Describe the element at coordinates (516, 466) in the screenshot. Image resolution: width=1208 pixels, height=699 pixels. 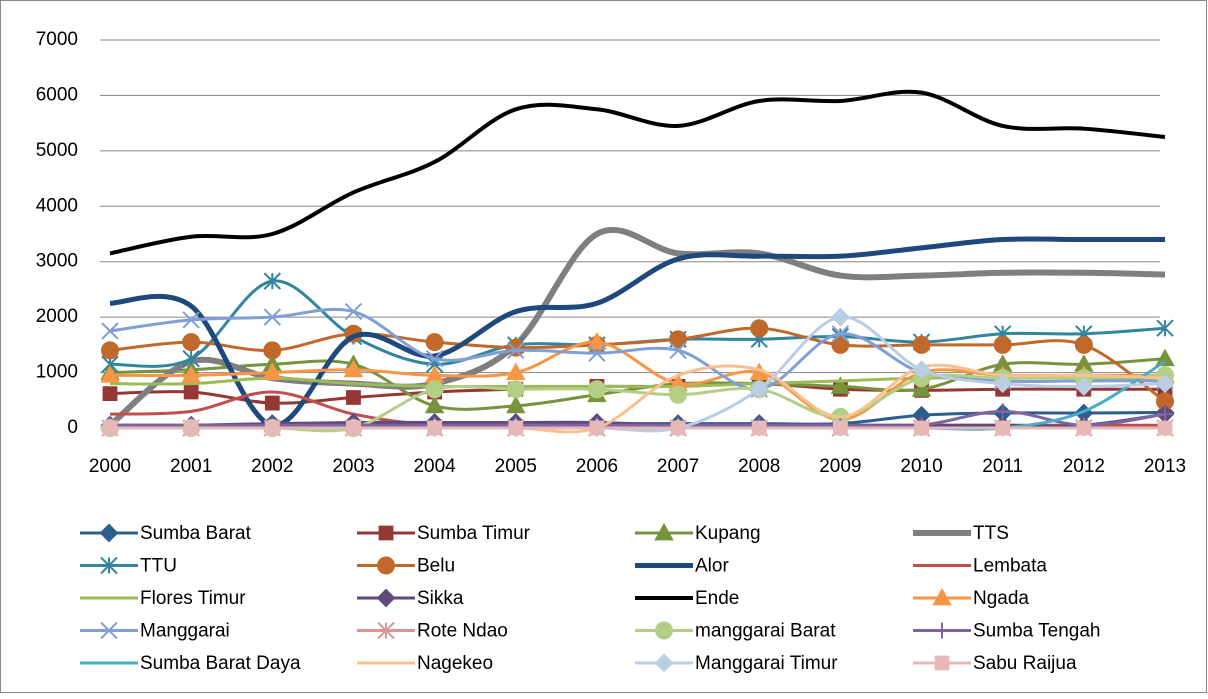
I see `x-tick-label: 2005` at that location.